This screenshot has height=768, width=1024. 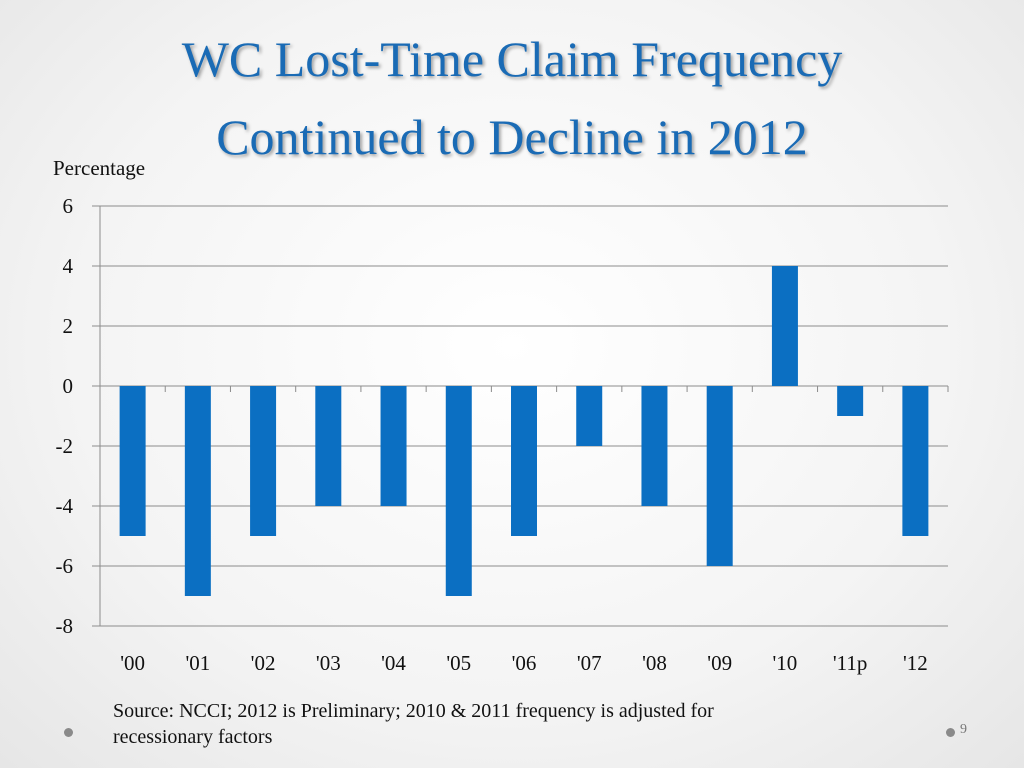 What do you see at coordinates (512, 59) in the screenshot?
I see `slide-title-line-1: WC Lost-Time Claim Frequency` at bounding box center [512, 59].